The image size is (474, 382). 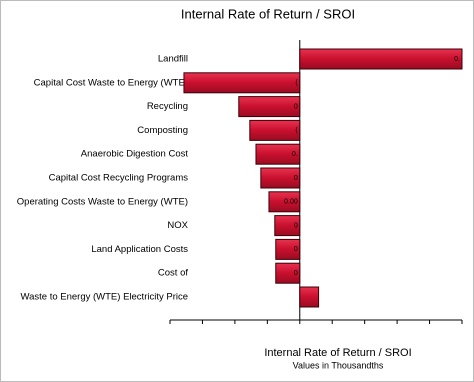 What do you see at coordinates (291, 202) in the screenshot?
I see `bar-label: 0.00` at bounding box center [291, 202].